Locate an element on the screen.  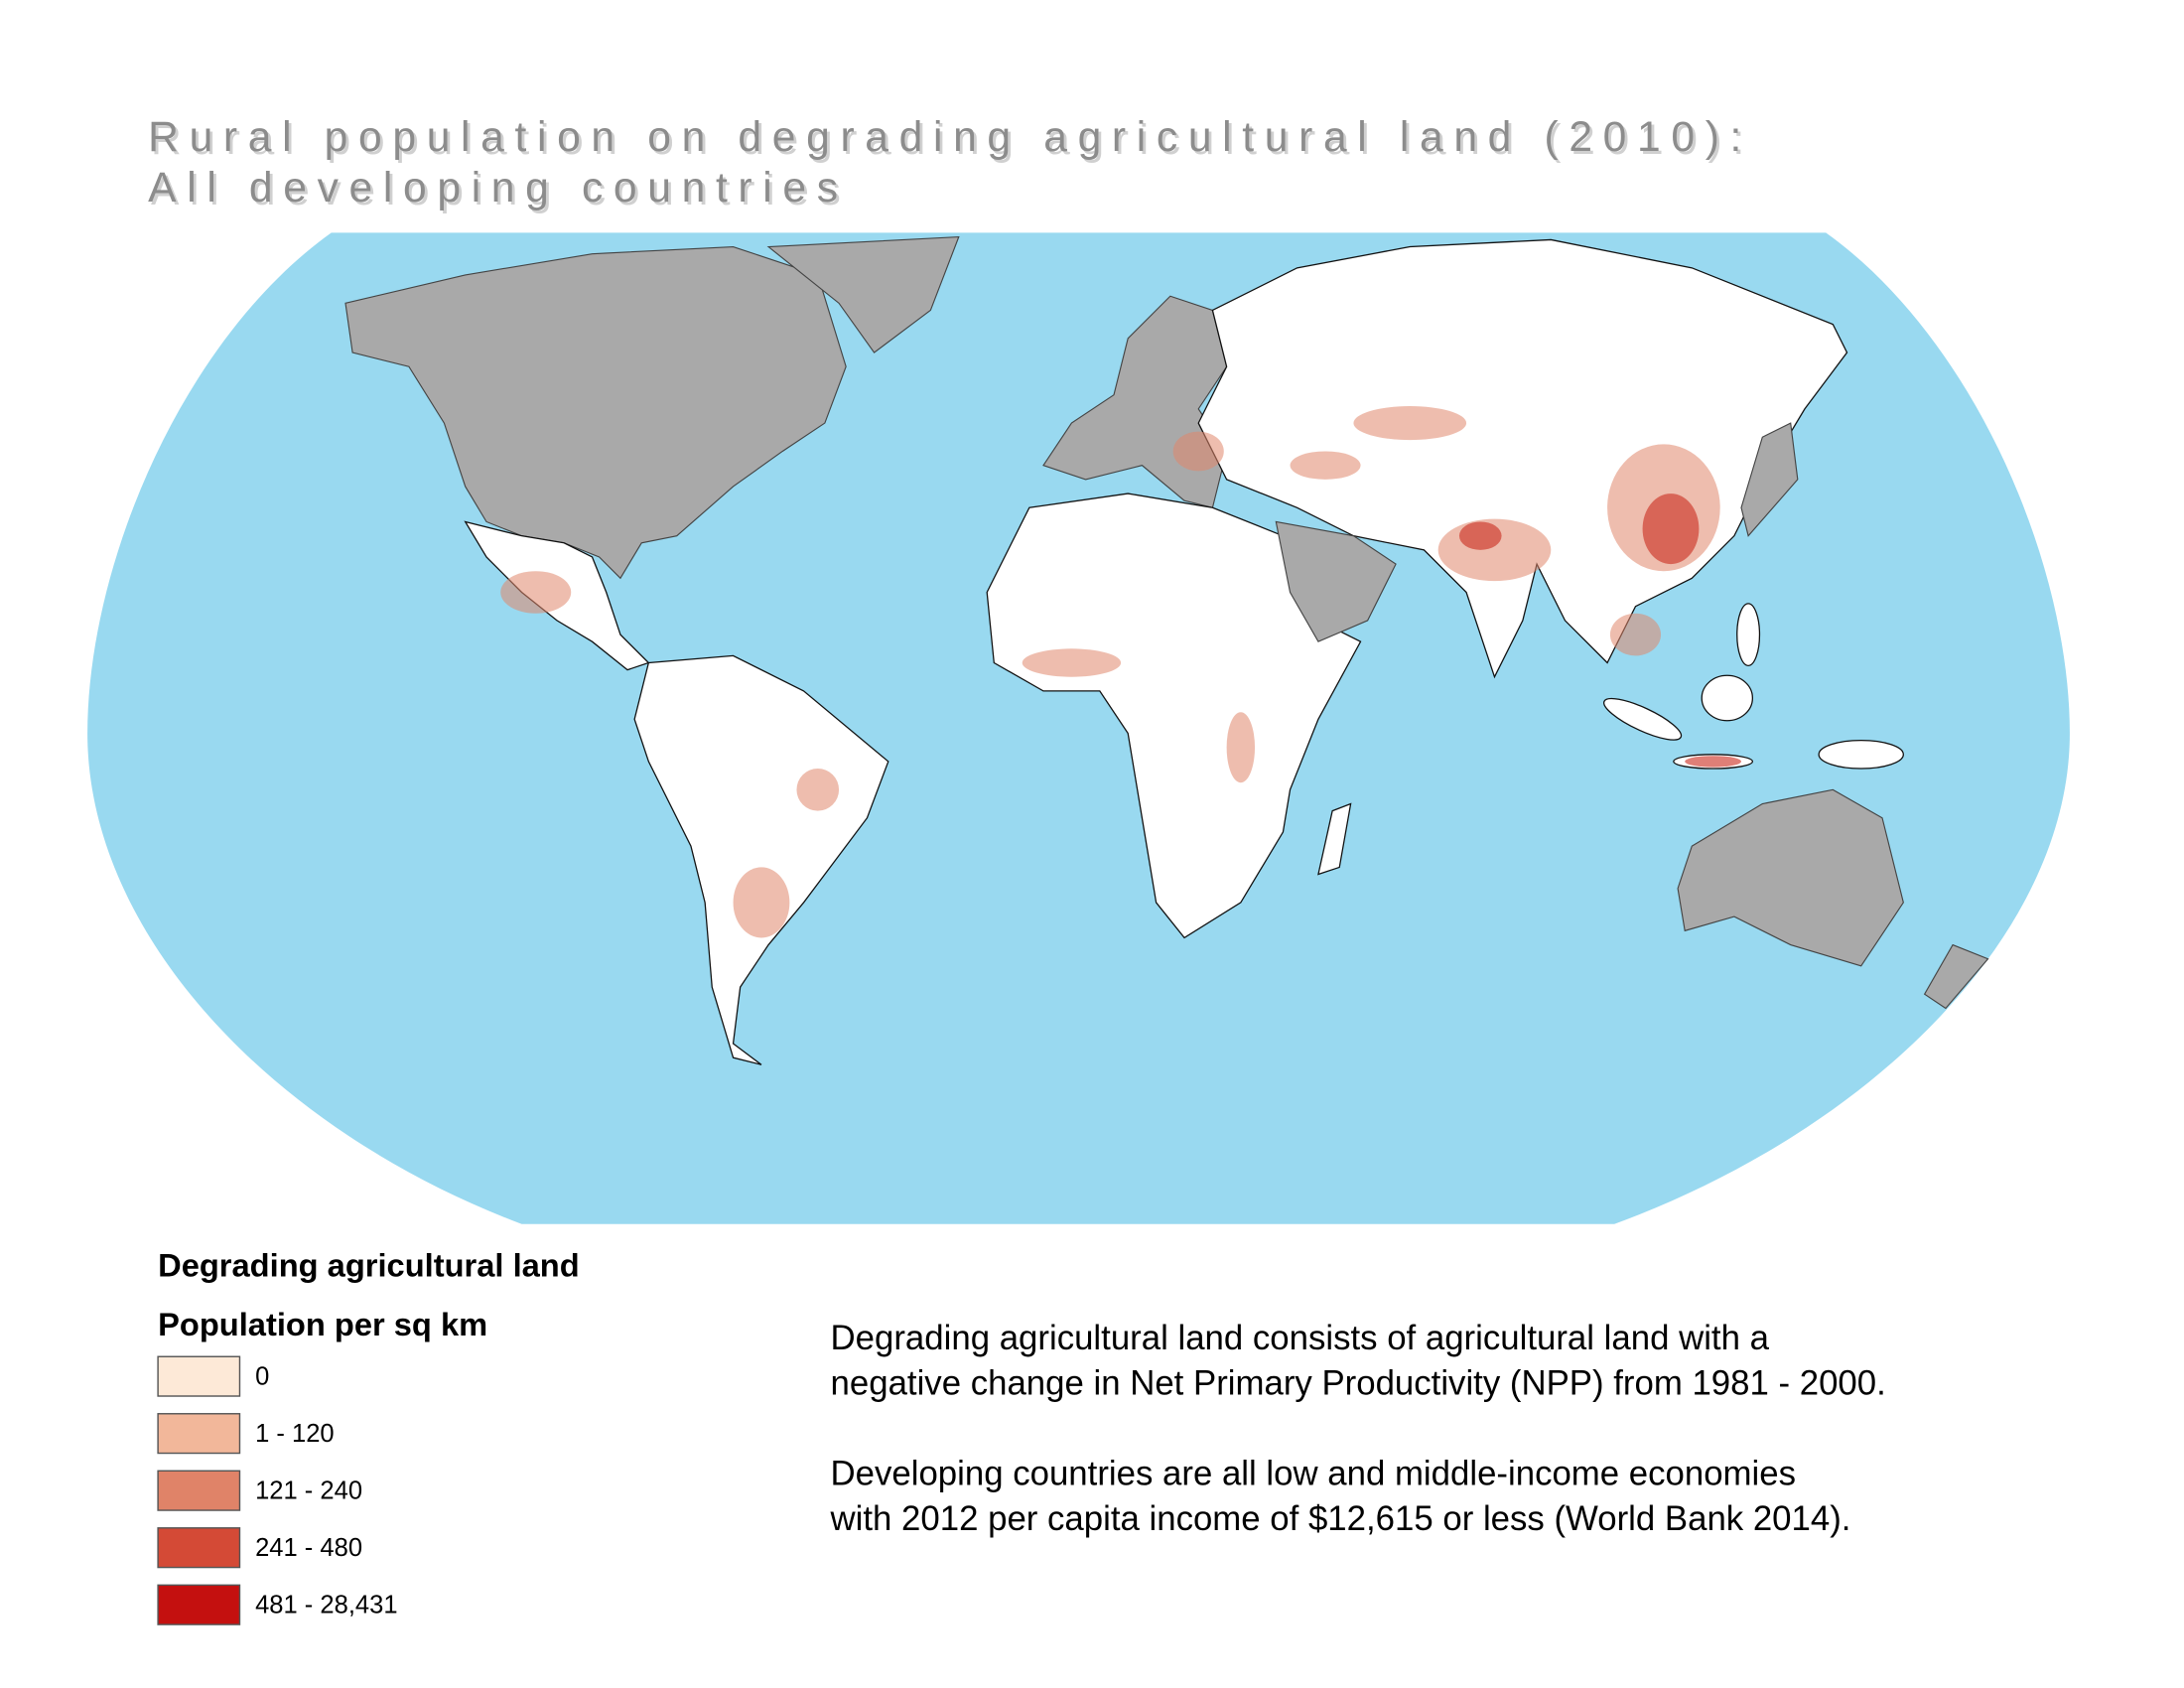
new-zealand is located at coordinates (1956, 976).